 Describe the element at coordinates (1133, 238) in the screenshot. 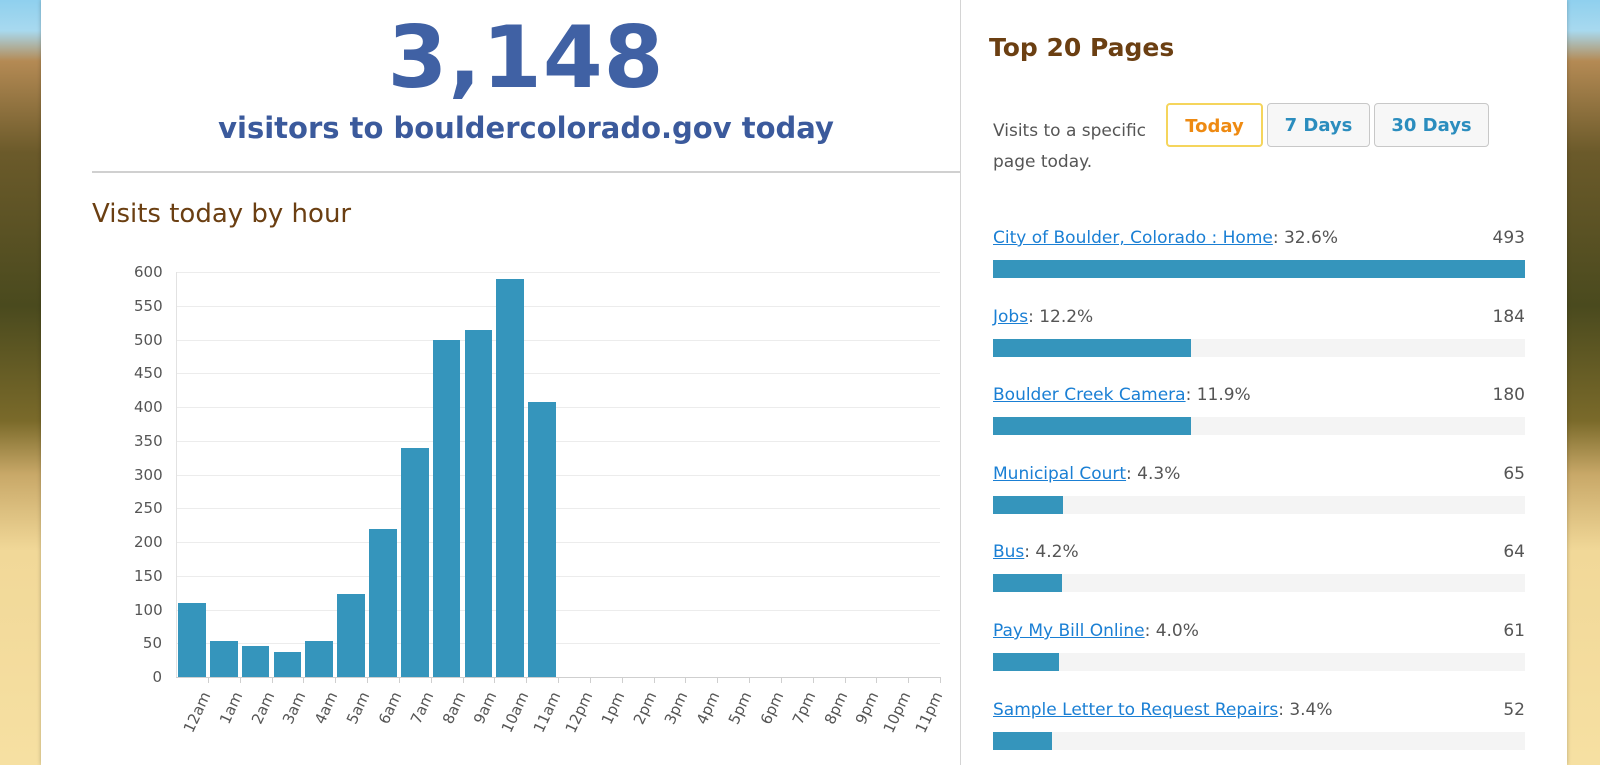

I see `page-link: City of Boulder, Colorado : Home` at that location.